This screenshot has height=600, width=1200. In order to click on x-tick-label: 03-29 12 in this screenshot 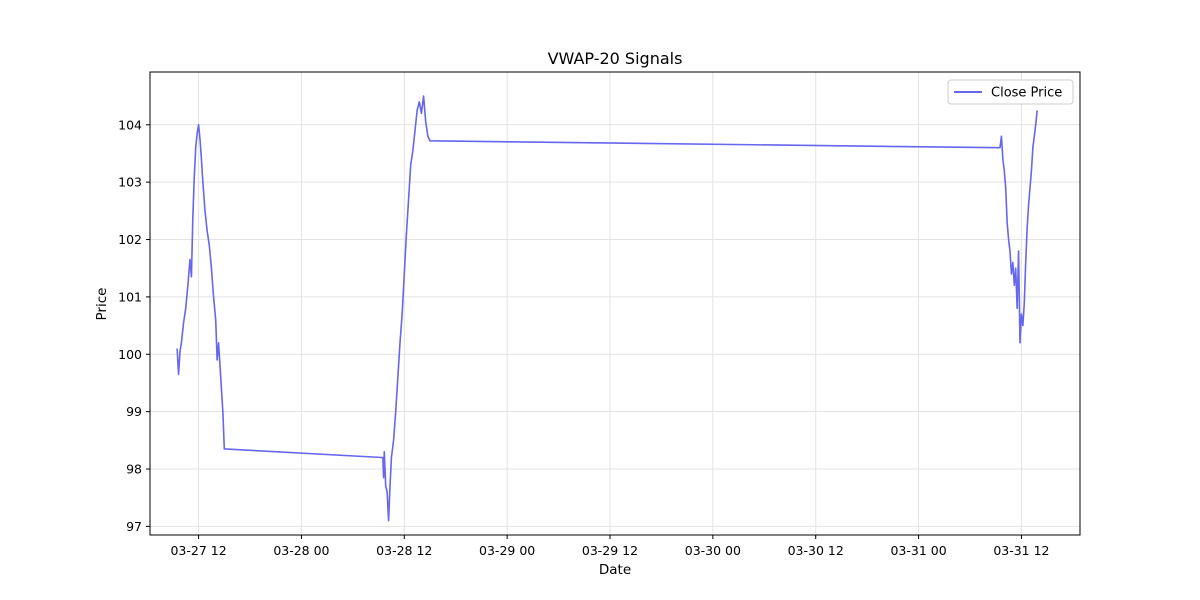, I will do `click(610, 550)`.